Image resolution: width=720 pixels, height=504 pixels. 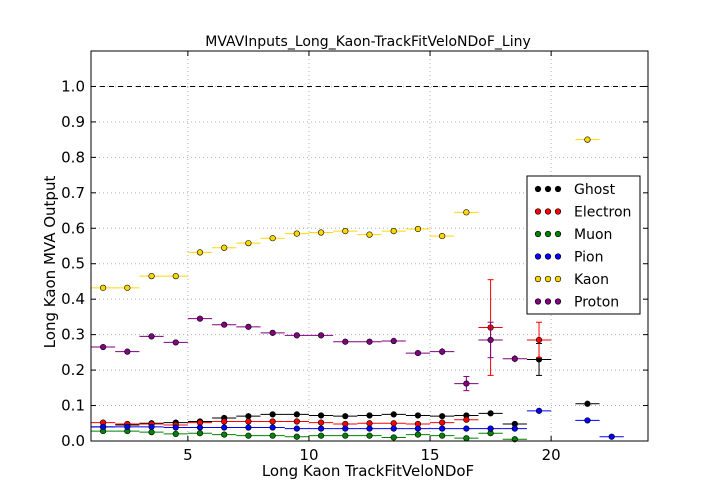 I want to click on legend-marker-ghost, so click(x=548, y=189).